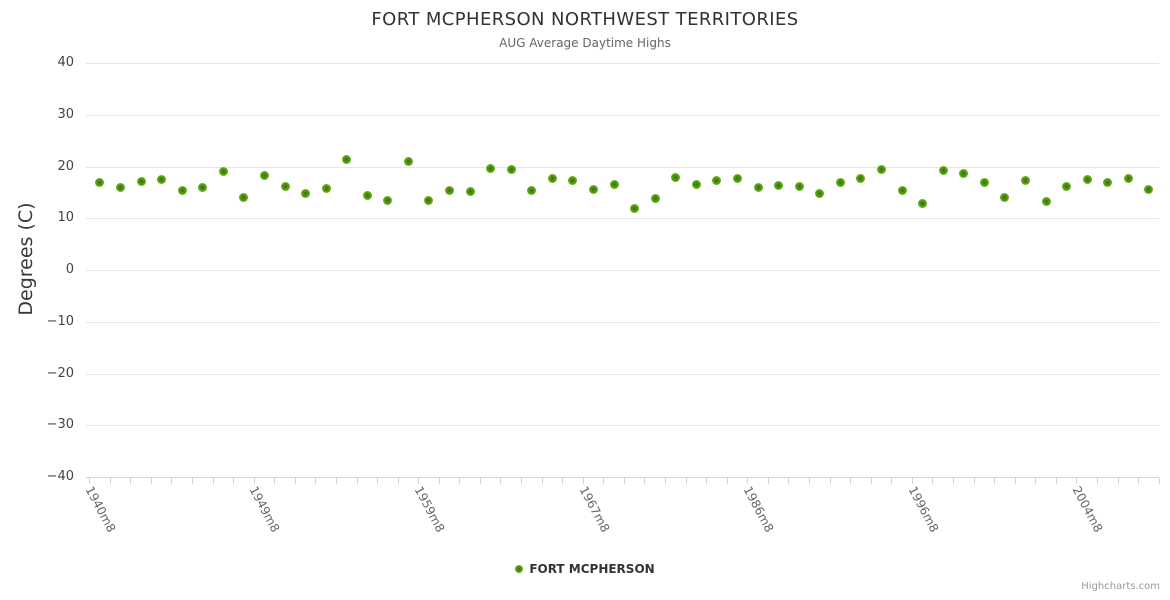  What do you see at coordinates (65, 166) in the screenshot?
I see `y-axis-label: 20` at bounding box center [65, 166].